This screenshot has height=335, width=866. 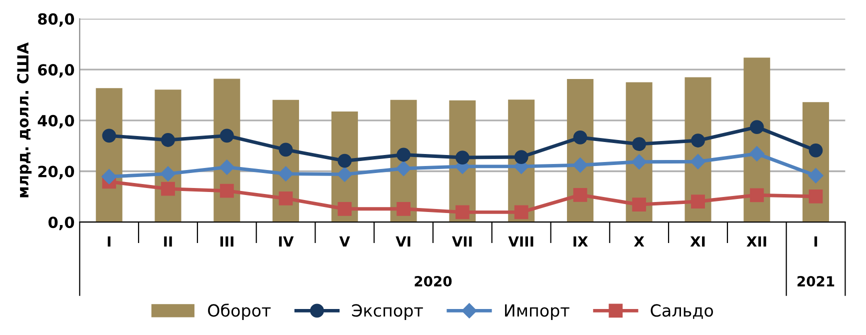 What do you see at coordinates (168, 241) in the screenshot?
I see `x-tick-label: II` at bounding box center [168, 241].